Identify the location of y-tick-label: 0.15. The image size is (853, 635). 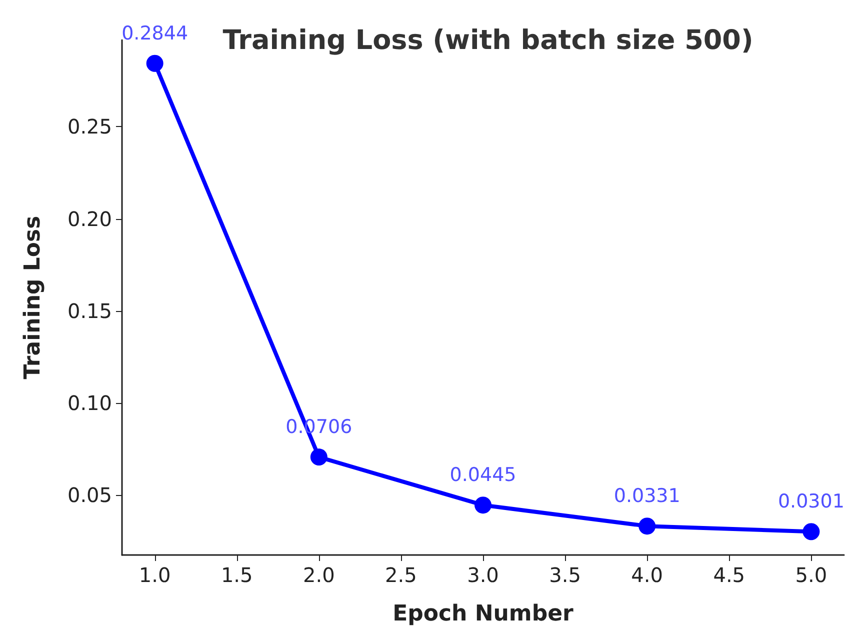
(89, 310).